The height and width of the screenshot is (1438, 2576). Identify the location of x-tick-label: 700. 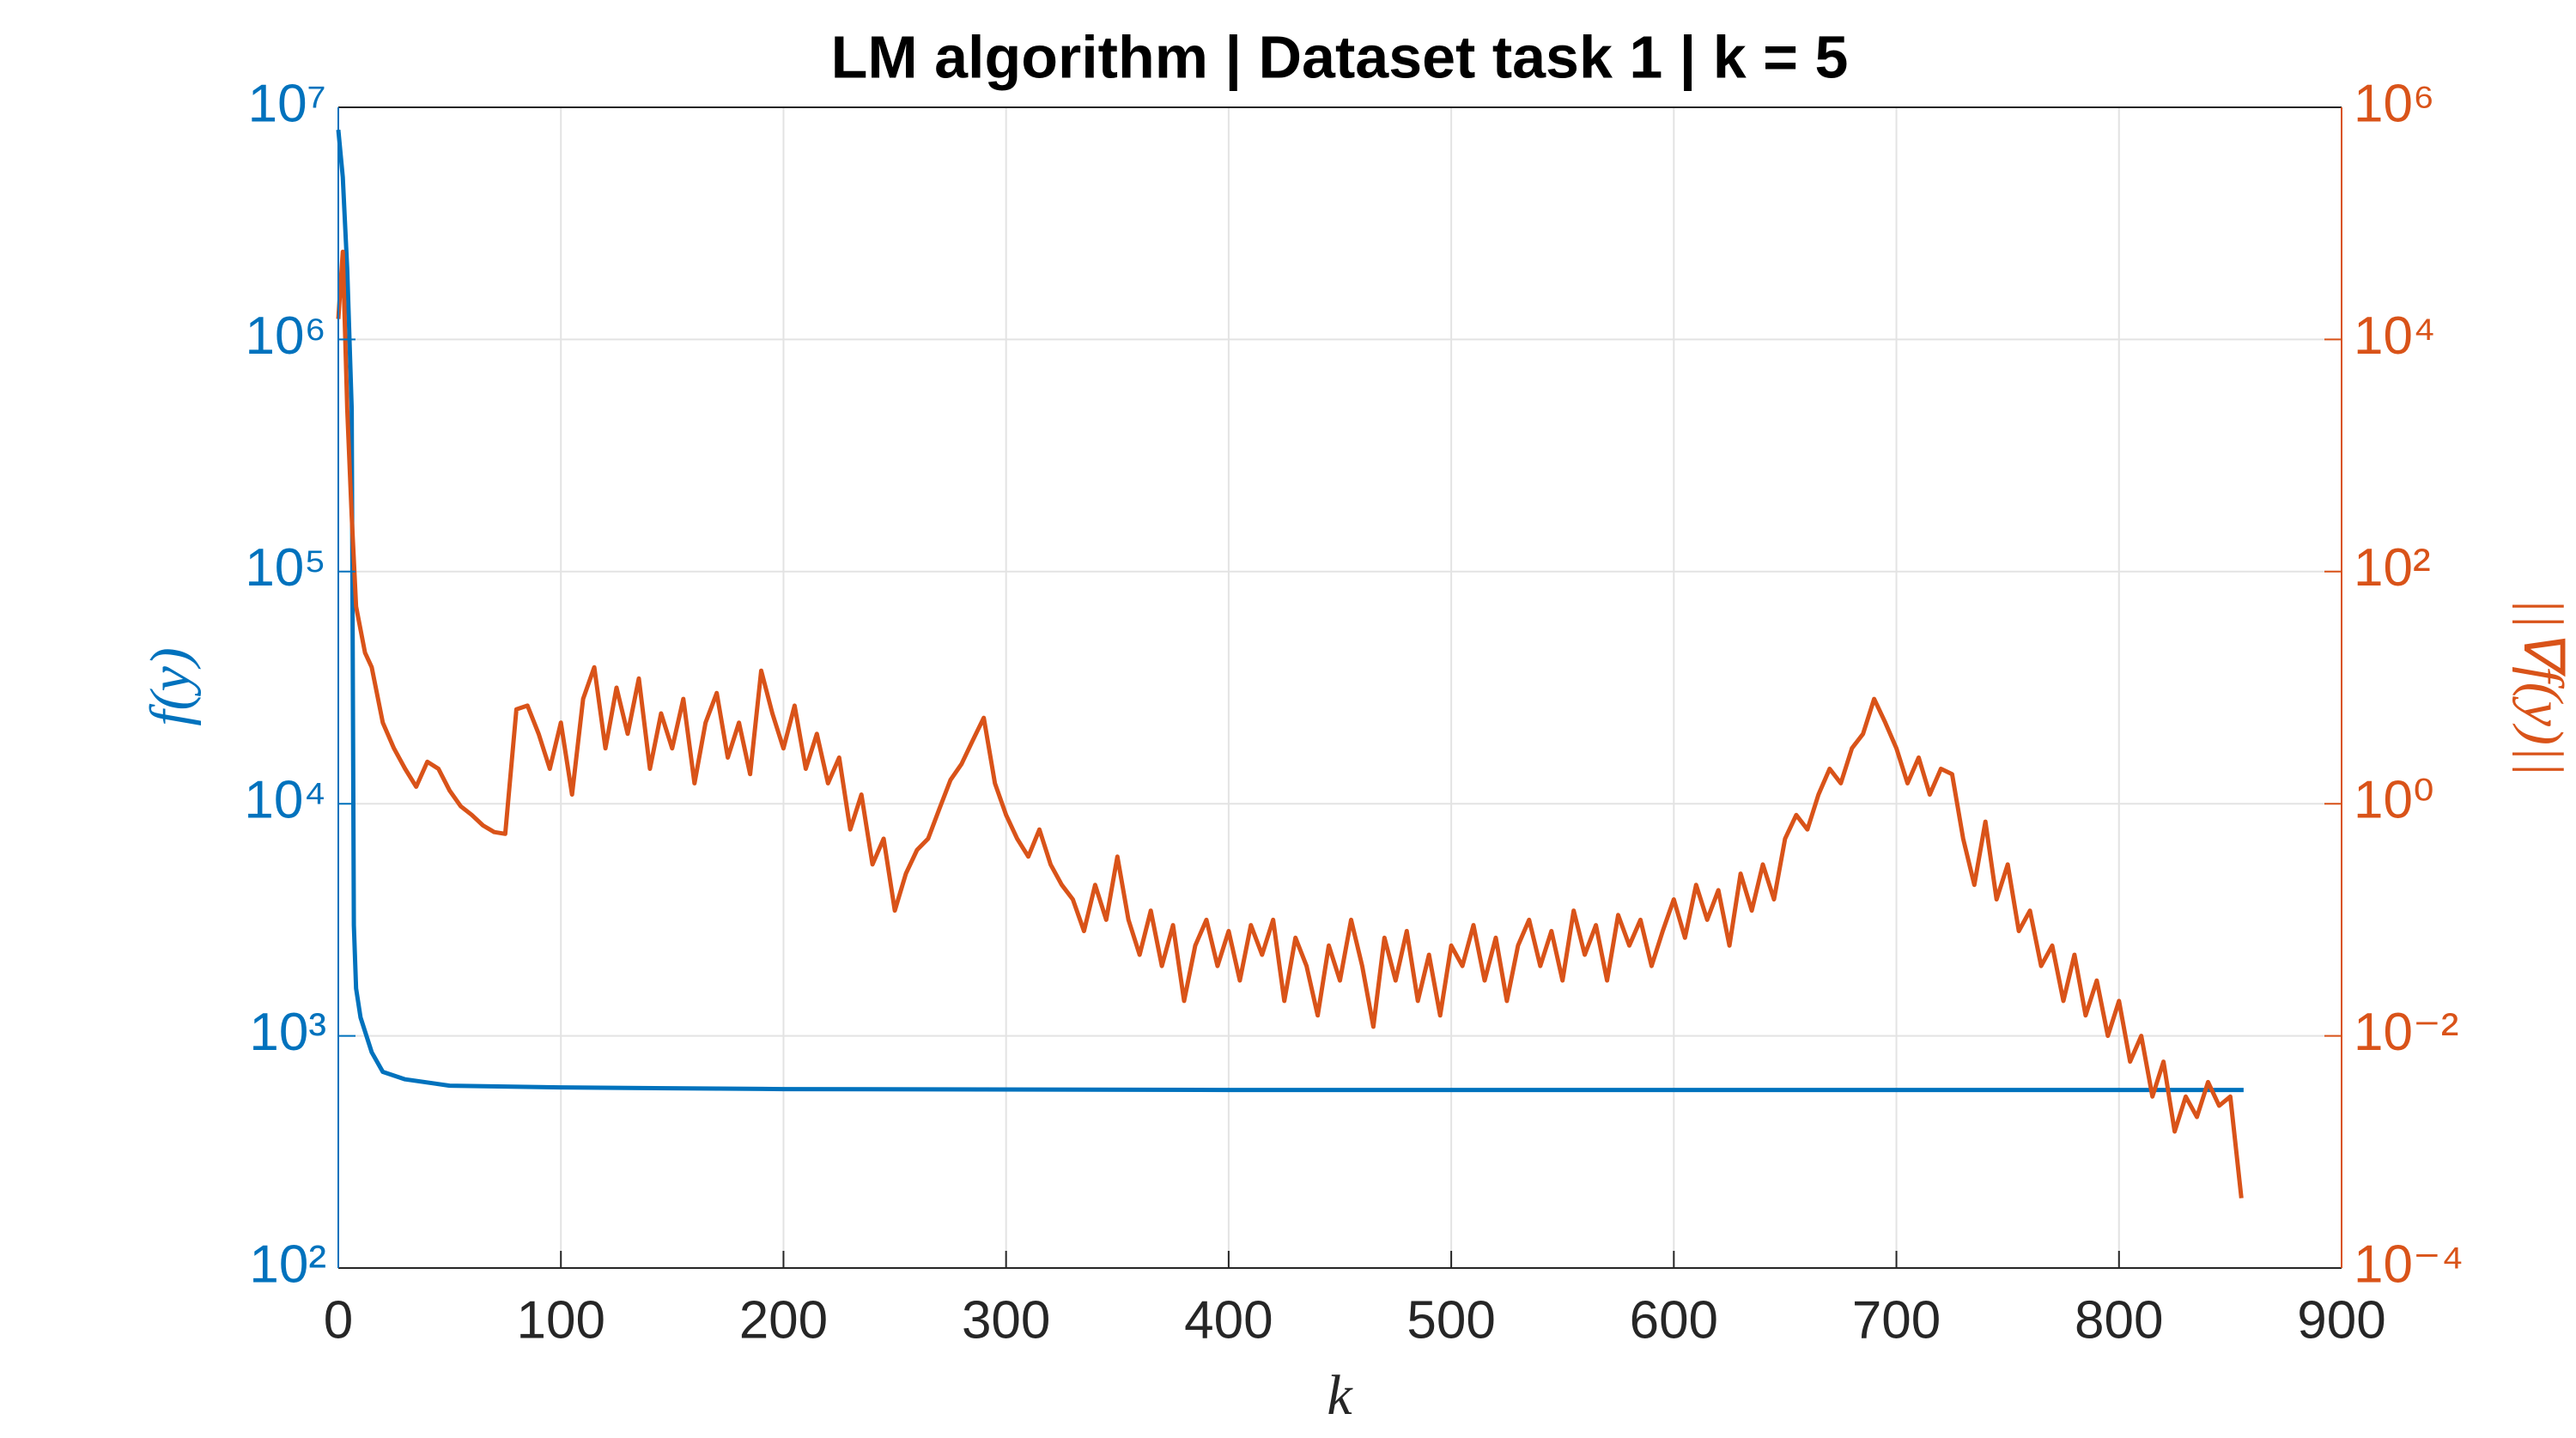
(1896, 1320).